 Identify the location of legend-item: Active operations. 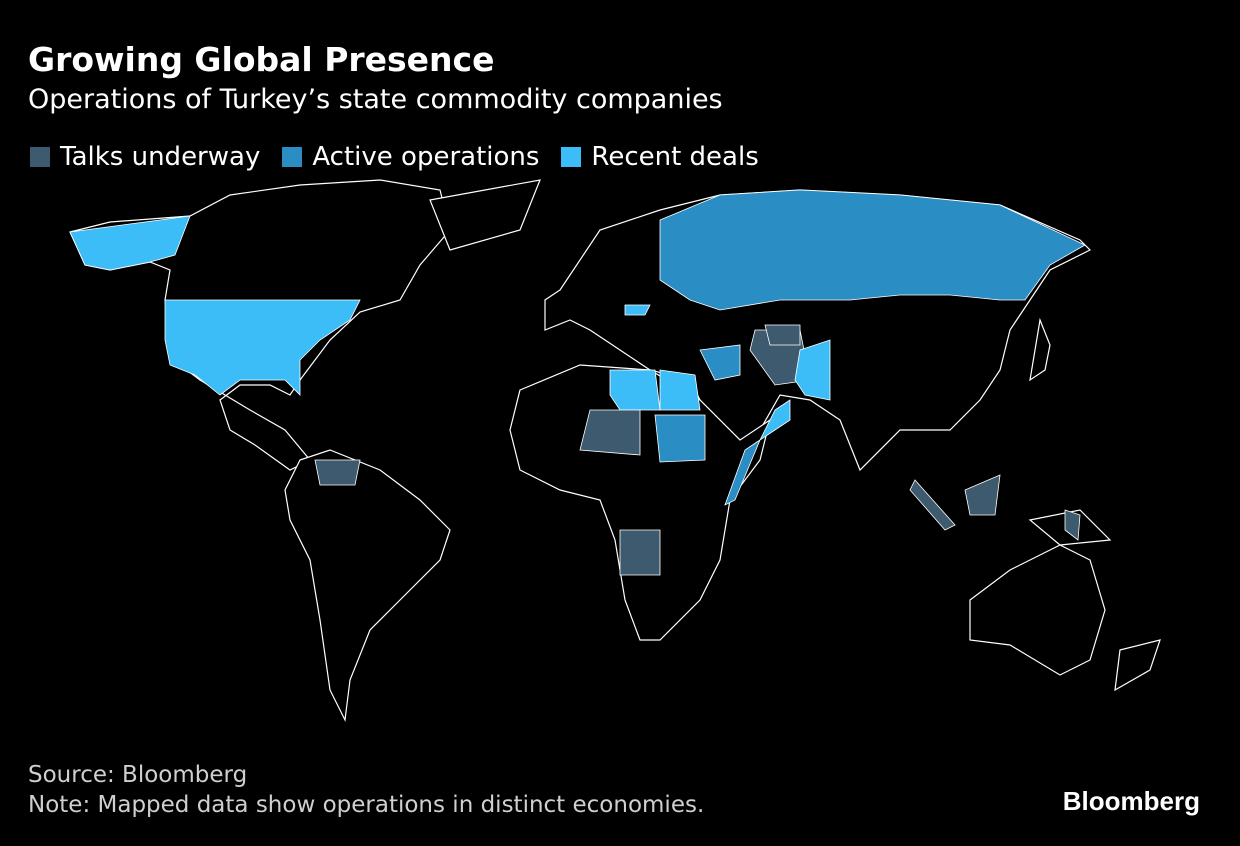
(410, 157).